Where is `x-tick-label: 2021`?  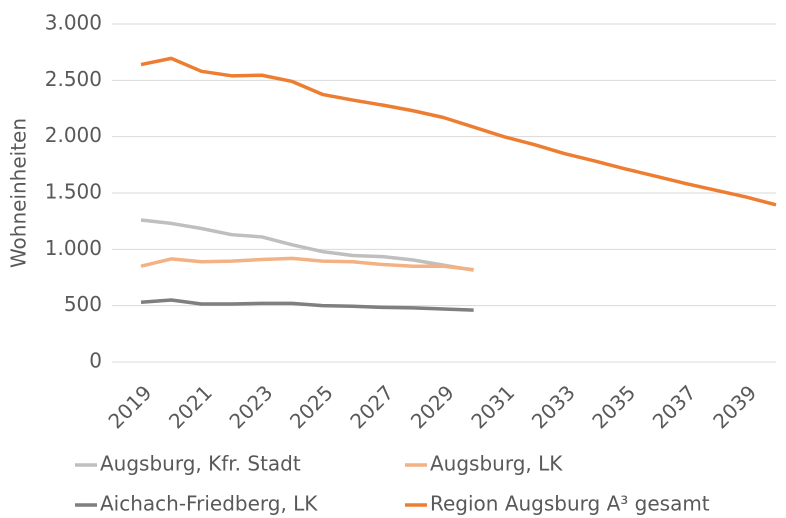
x-tick-label: 2021 is located at coordinates (190, 406).